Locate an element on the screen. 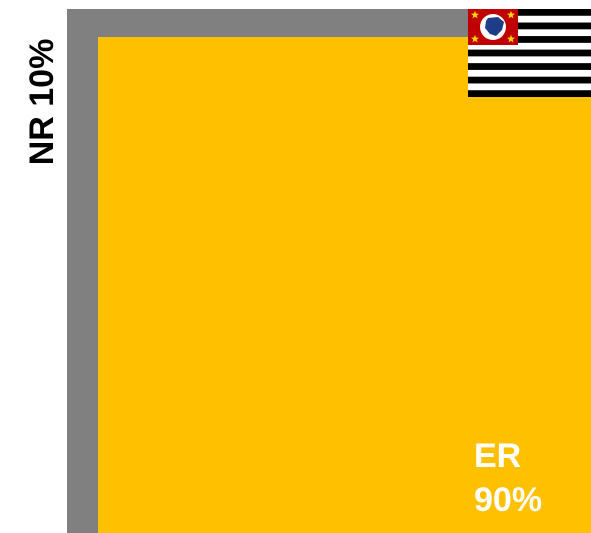  flag-stars is located at coordinates (493, 26).